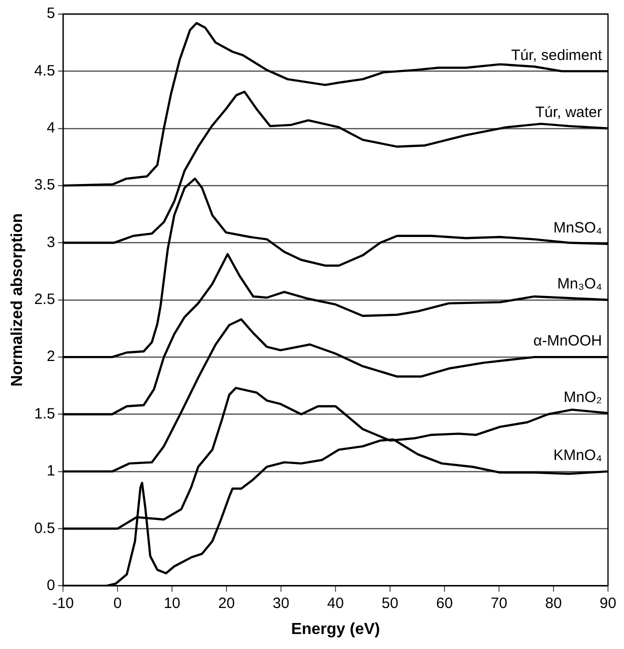 The width and height of the screenshot is (624, 649). I want to click on x-tick-label: 20, so click(226, 603).